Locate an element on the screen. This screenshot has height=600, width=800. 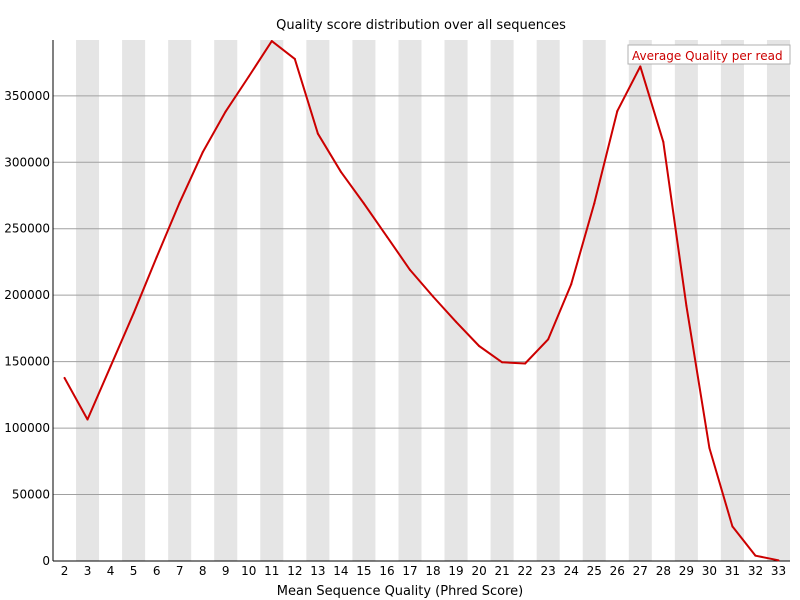
x-tick-label: 19 is located at coordinates (455, 571).